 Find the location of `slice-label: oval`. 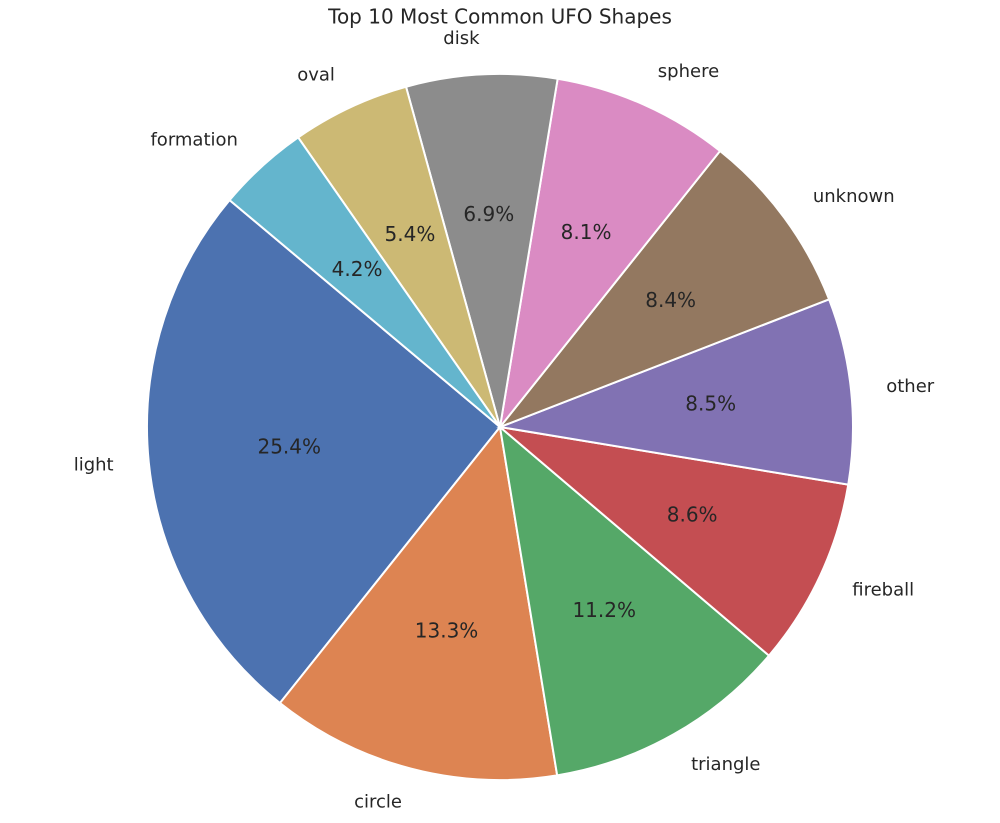

slice-label: oval is located at coordinates (316, 75).